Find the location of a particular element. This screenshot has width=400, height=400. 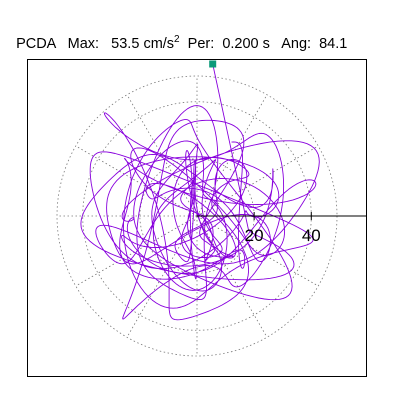

per-label: Per: is located at coordinates (201, 43).